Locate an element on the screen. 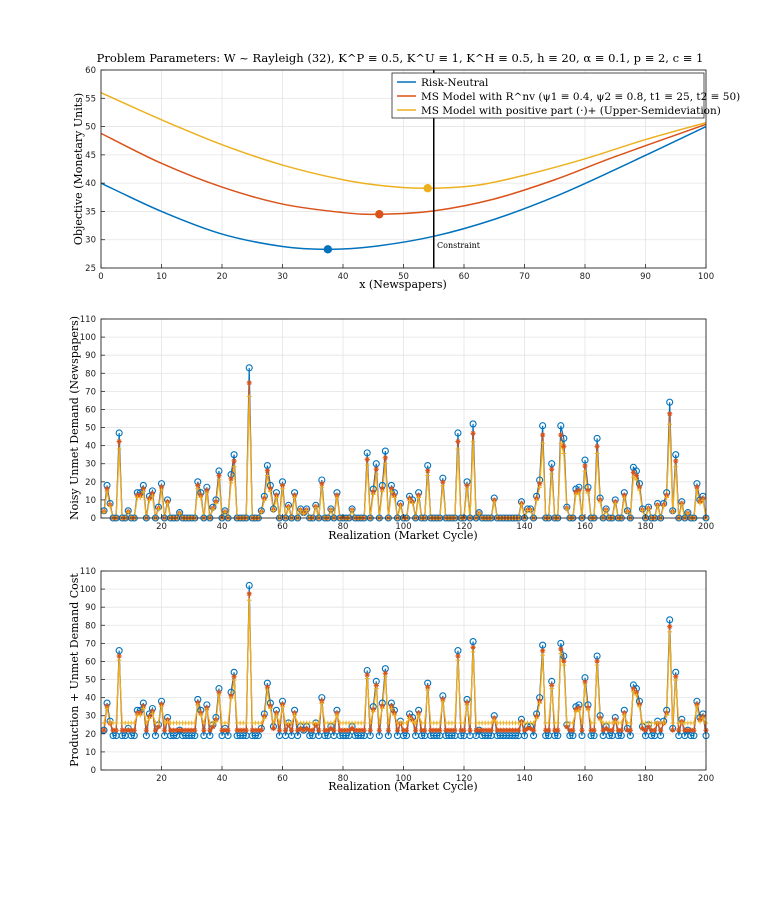 The width and height of the screenshot is (778, 919). legend-box is located at coordinates (548, 95).